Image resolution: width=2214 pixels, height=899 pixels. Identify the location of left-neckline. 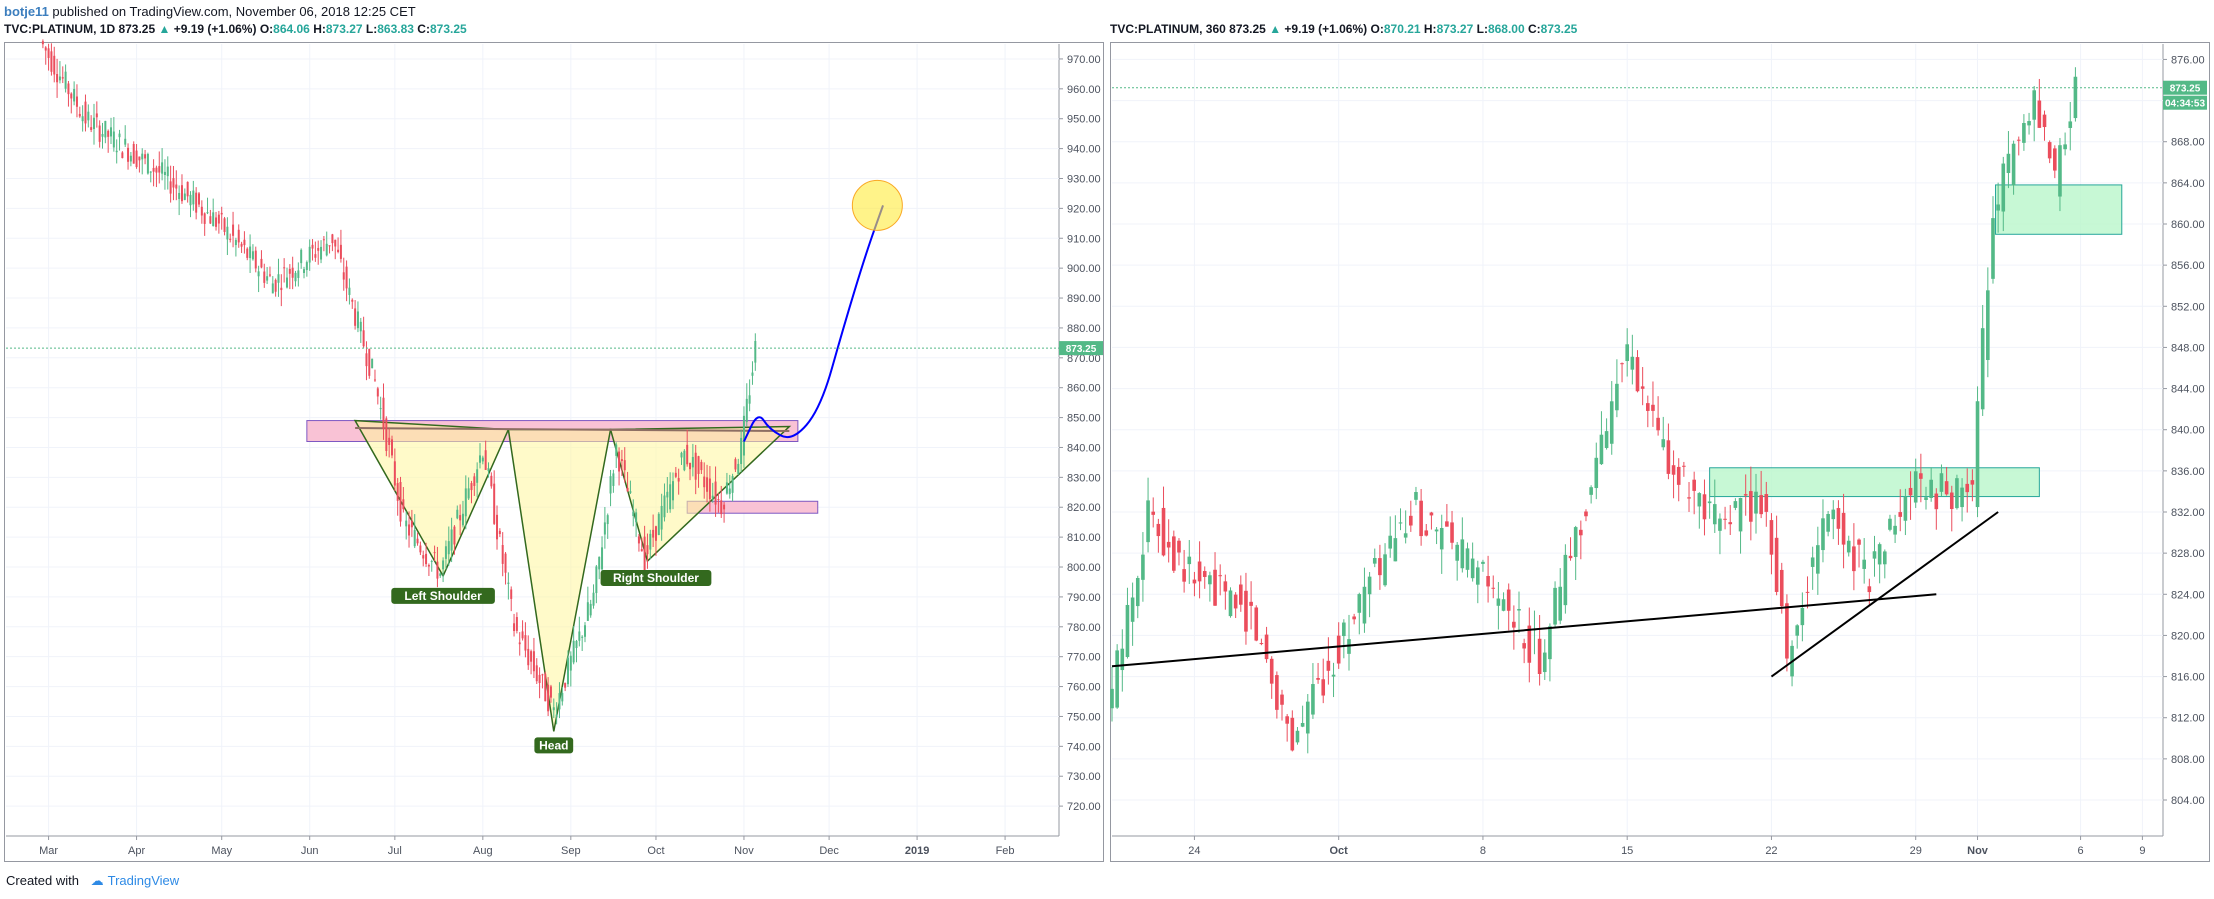
(572, 430).